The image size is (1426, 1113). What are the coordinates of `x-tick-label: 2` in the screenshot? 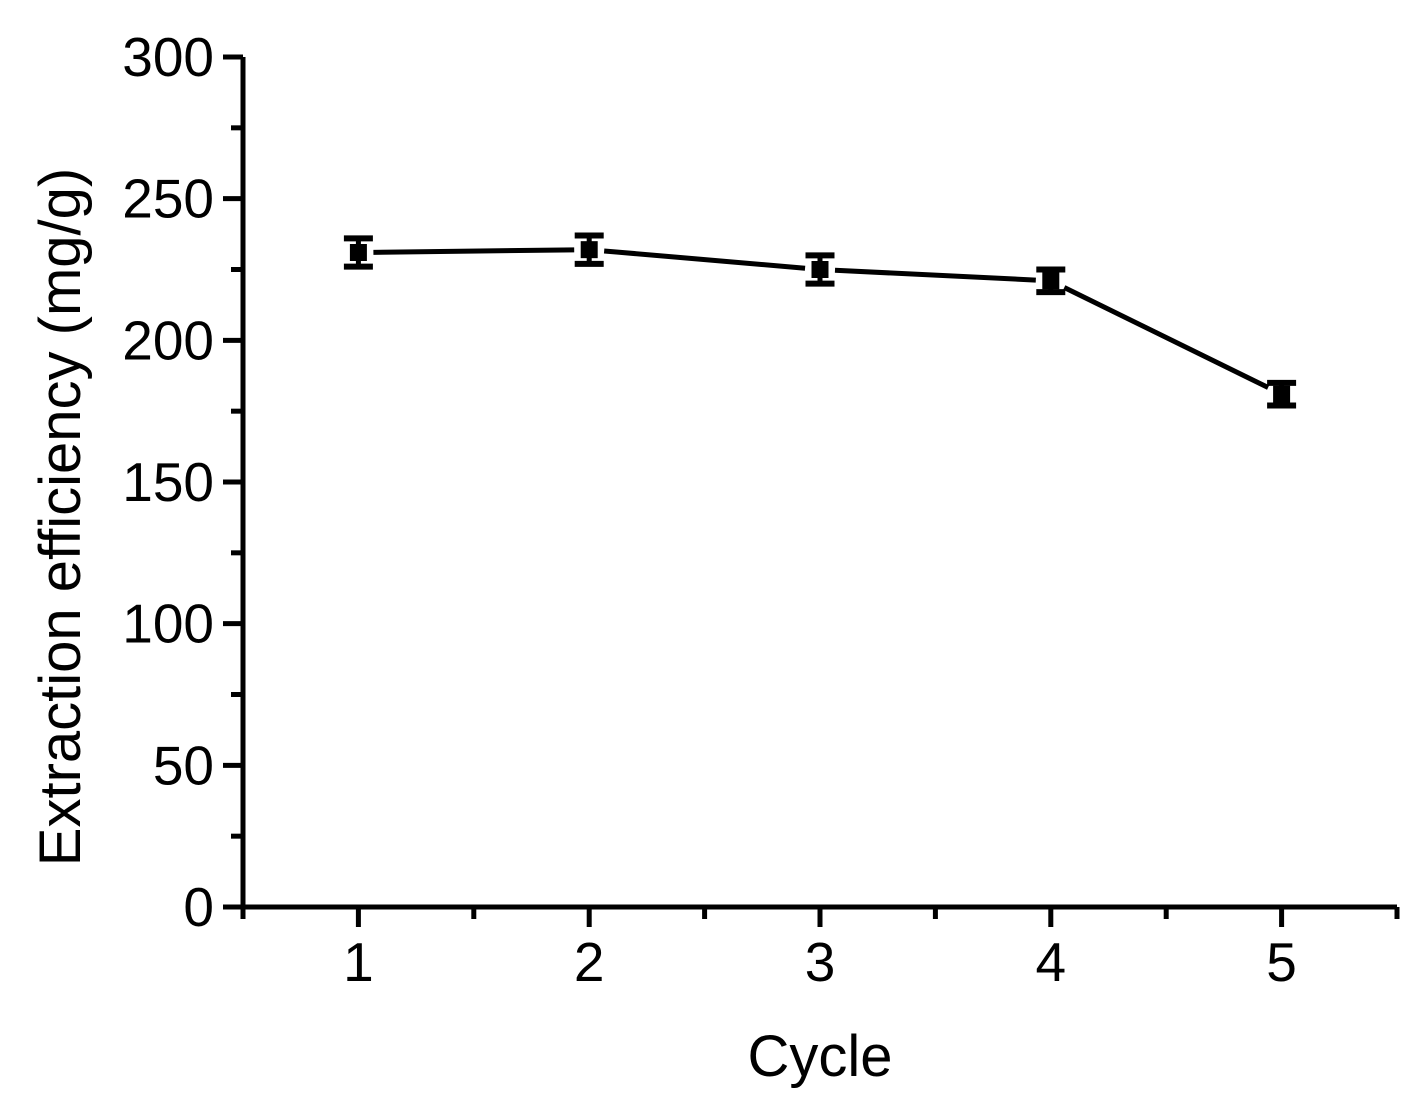 It's located at (589, 962).